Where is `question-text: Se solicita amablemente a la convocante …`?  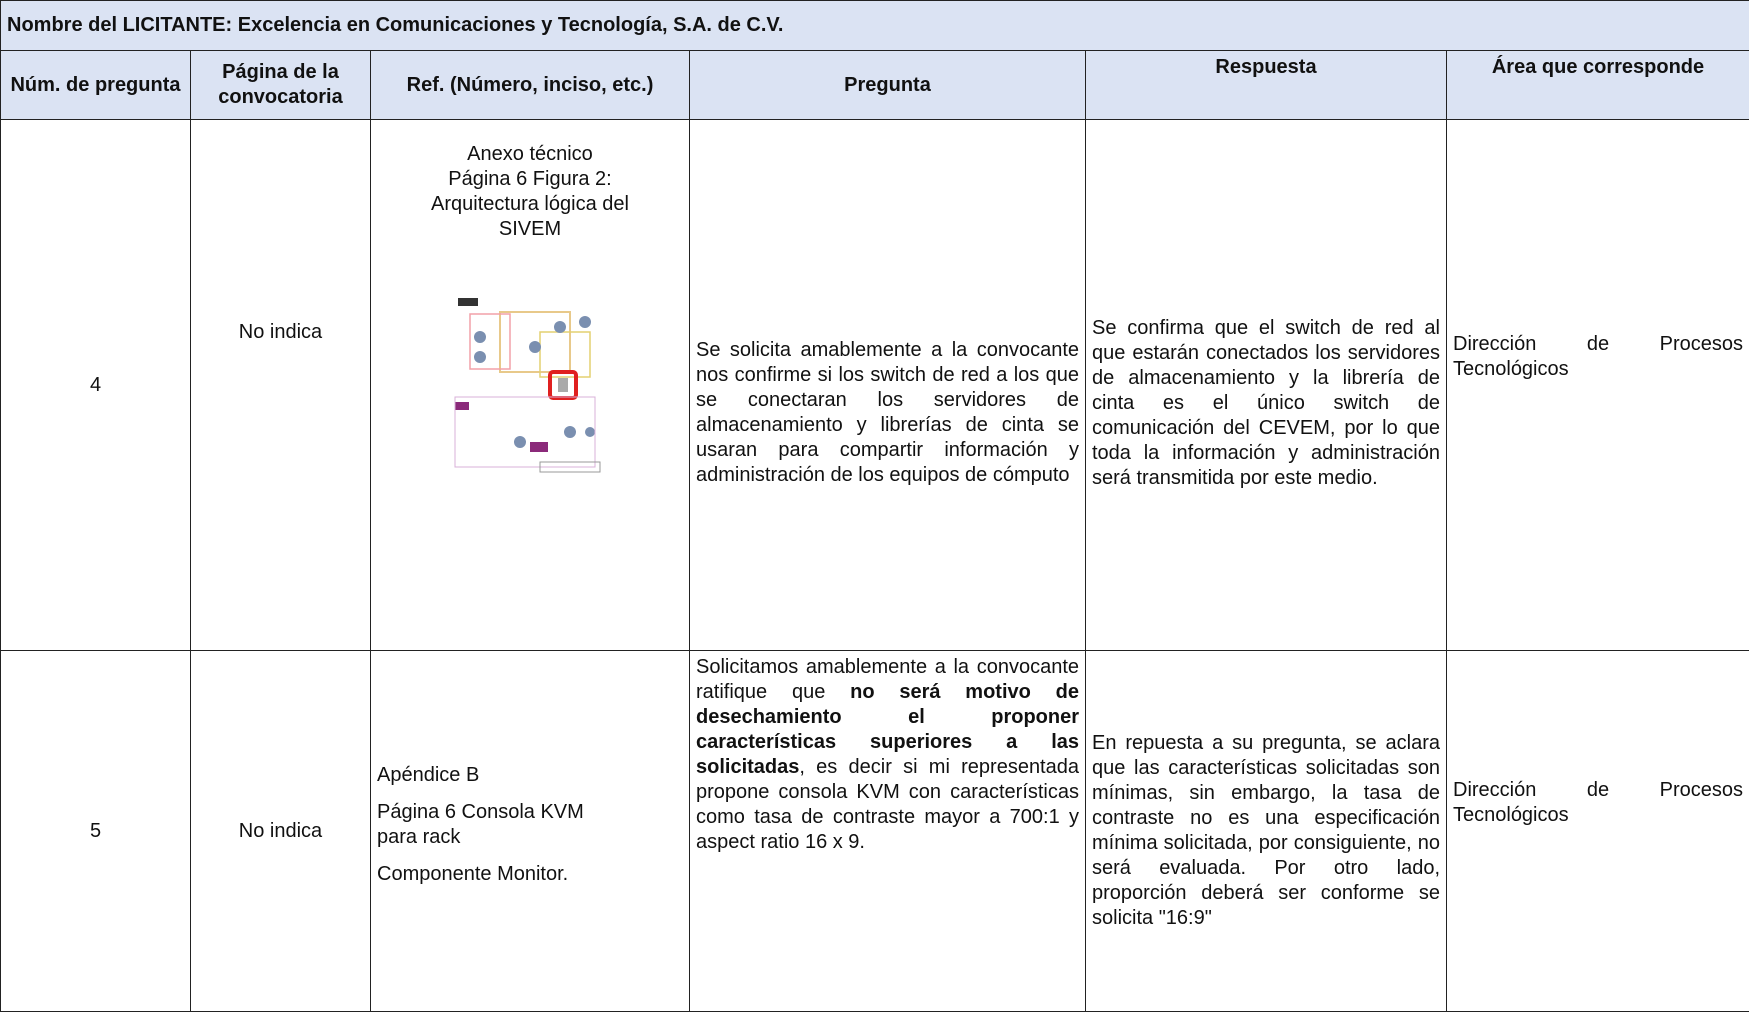 question-text: Se solicita amablemente a la convocante … is located at coordinates (888, 385).